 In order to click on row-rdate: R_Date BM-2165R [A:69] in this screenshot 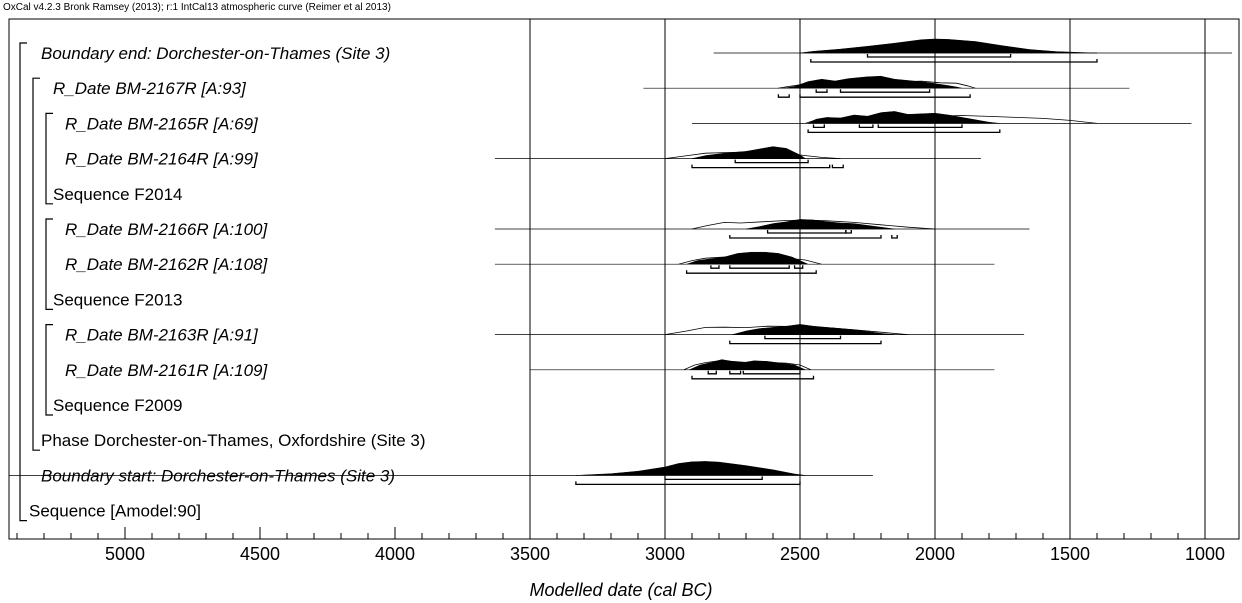, I will do `click(628, 122)`.